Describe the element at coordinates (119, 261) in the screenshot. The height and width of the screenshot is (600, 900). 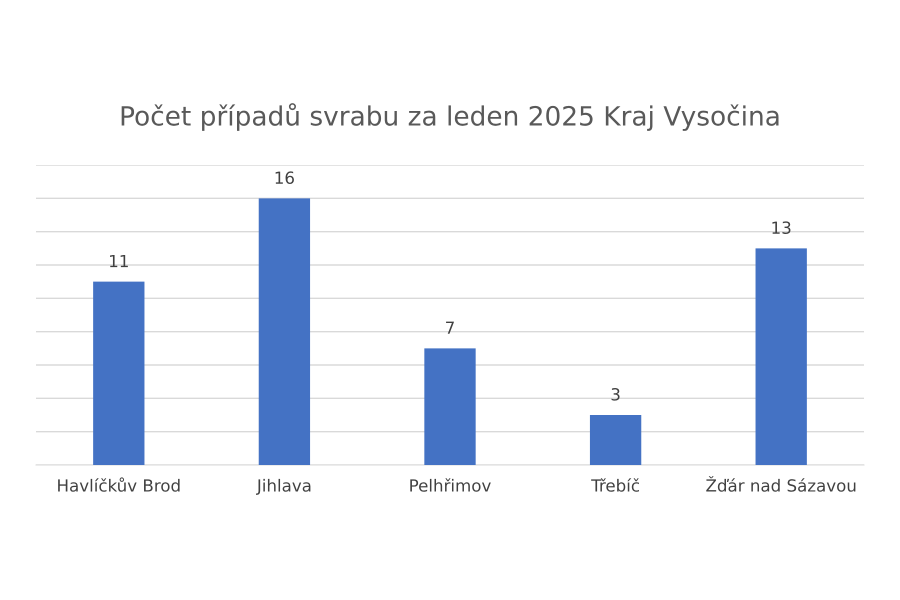
I see `data-label: 11` at that location.